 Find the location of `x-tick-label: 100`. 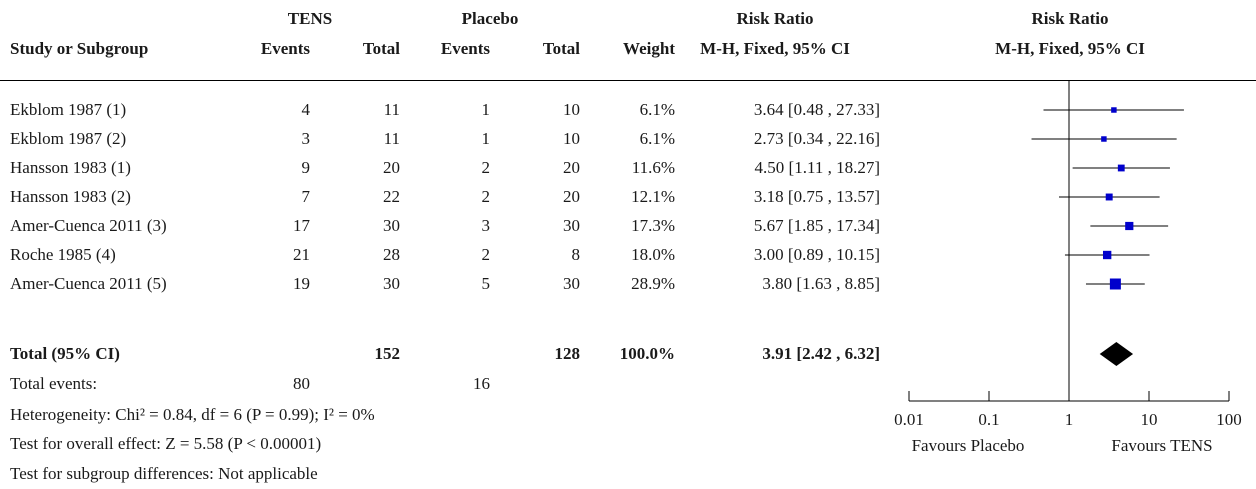

x-tick-label: 100 is located at coordinates (1229, 419).